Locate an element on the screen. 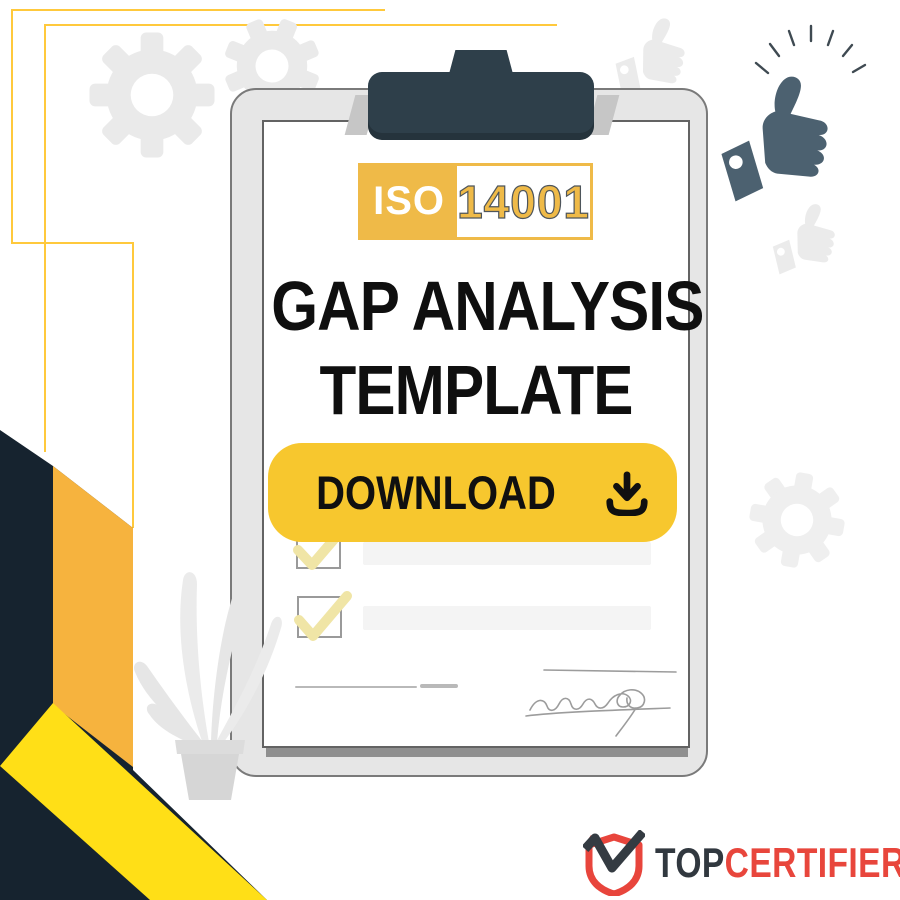 This screenshot has height=900, width=900. clipboard-clip-knob is located at coordinates (481, 62).